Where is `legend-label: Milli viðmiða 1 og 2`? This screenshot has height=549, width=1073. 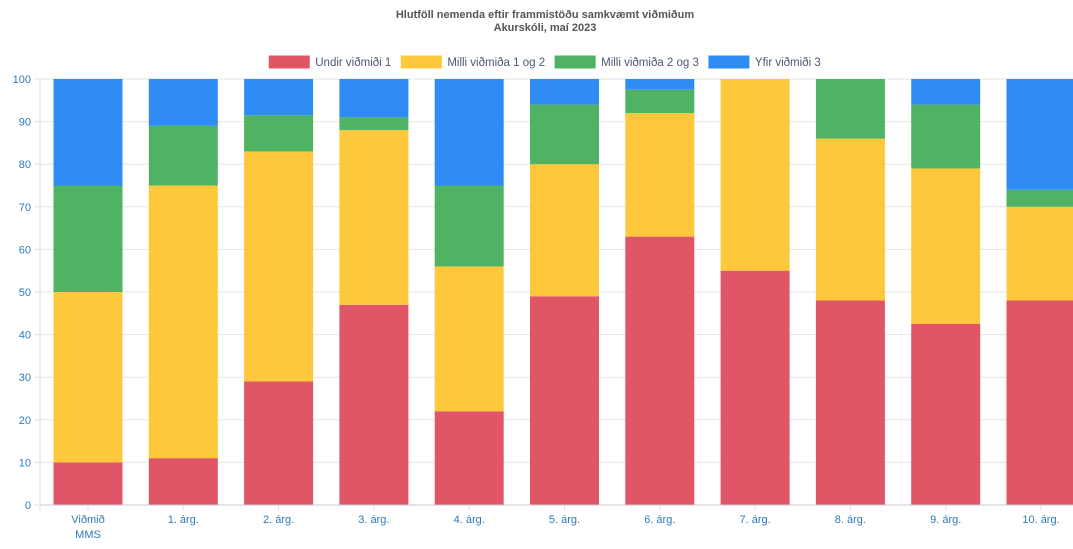
legend-label: Milli viðmiða 1 og 2 is located at coordinates (496, 63).